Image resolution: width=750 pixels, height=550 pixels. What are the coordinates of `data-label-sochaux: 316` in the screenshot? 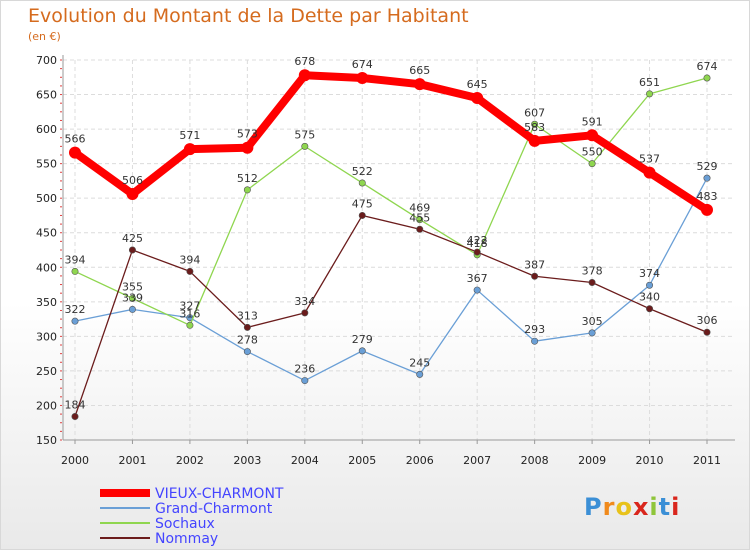 It's located at (189, 313).